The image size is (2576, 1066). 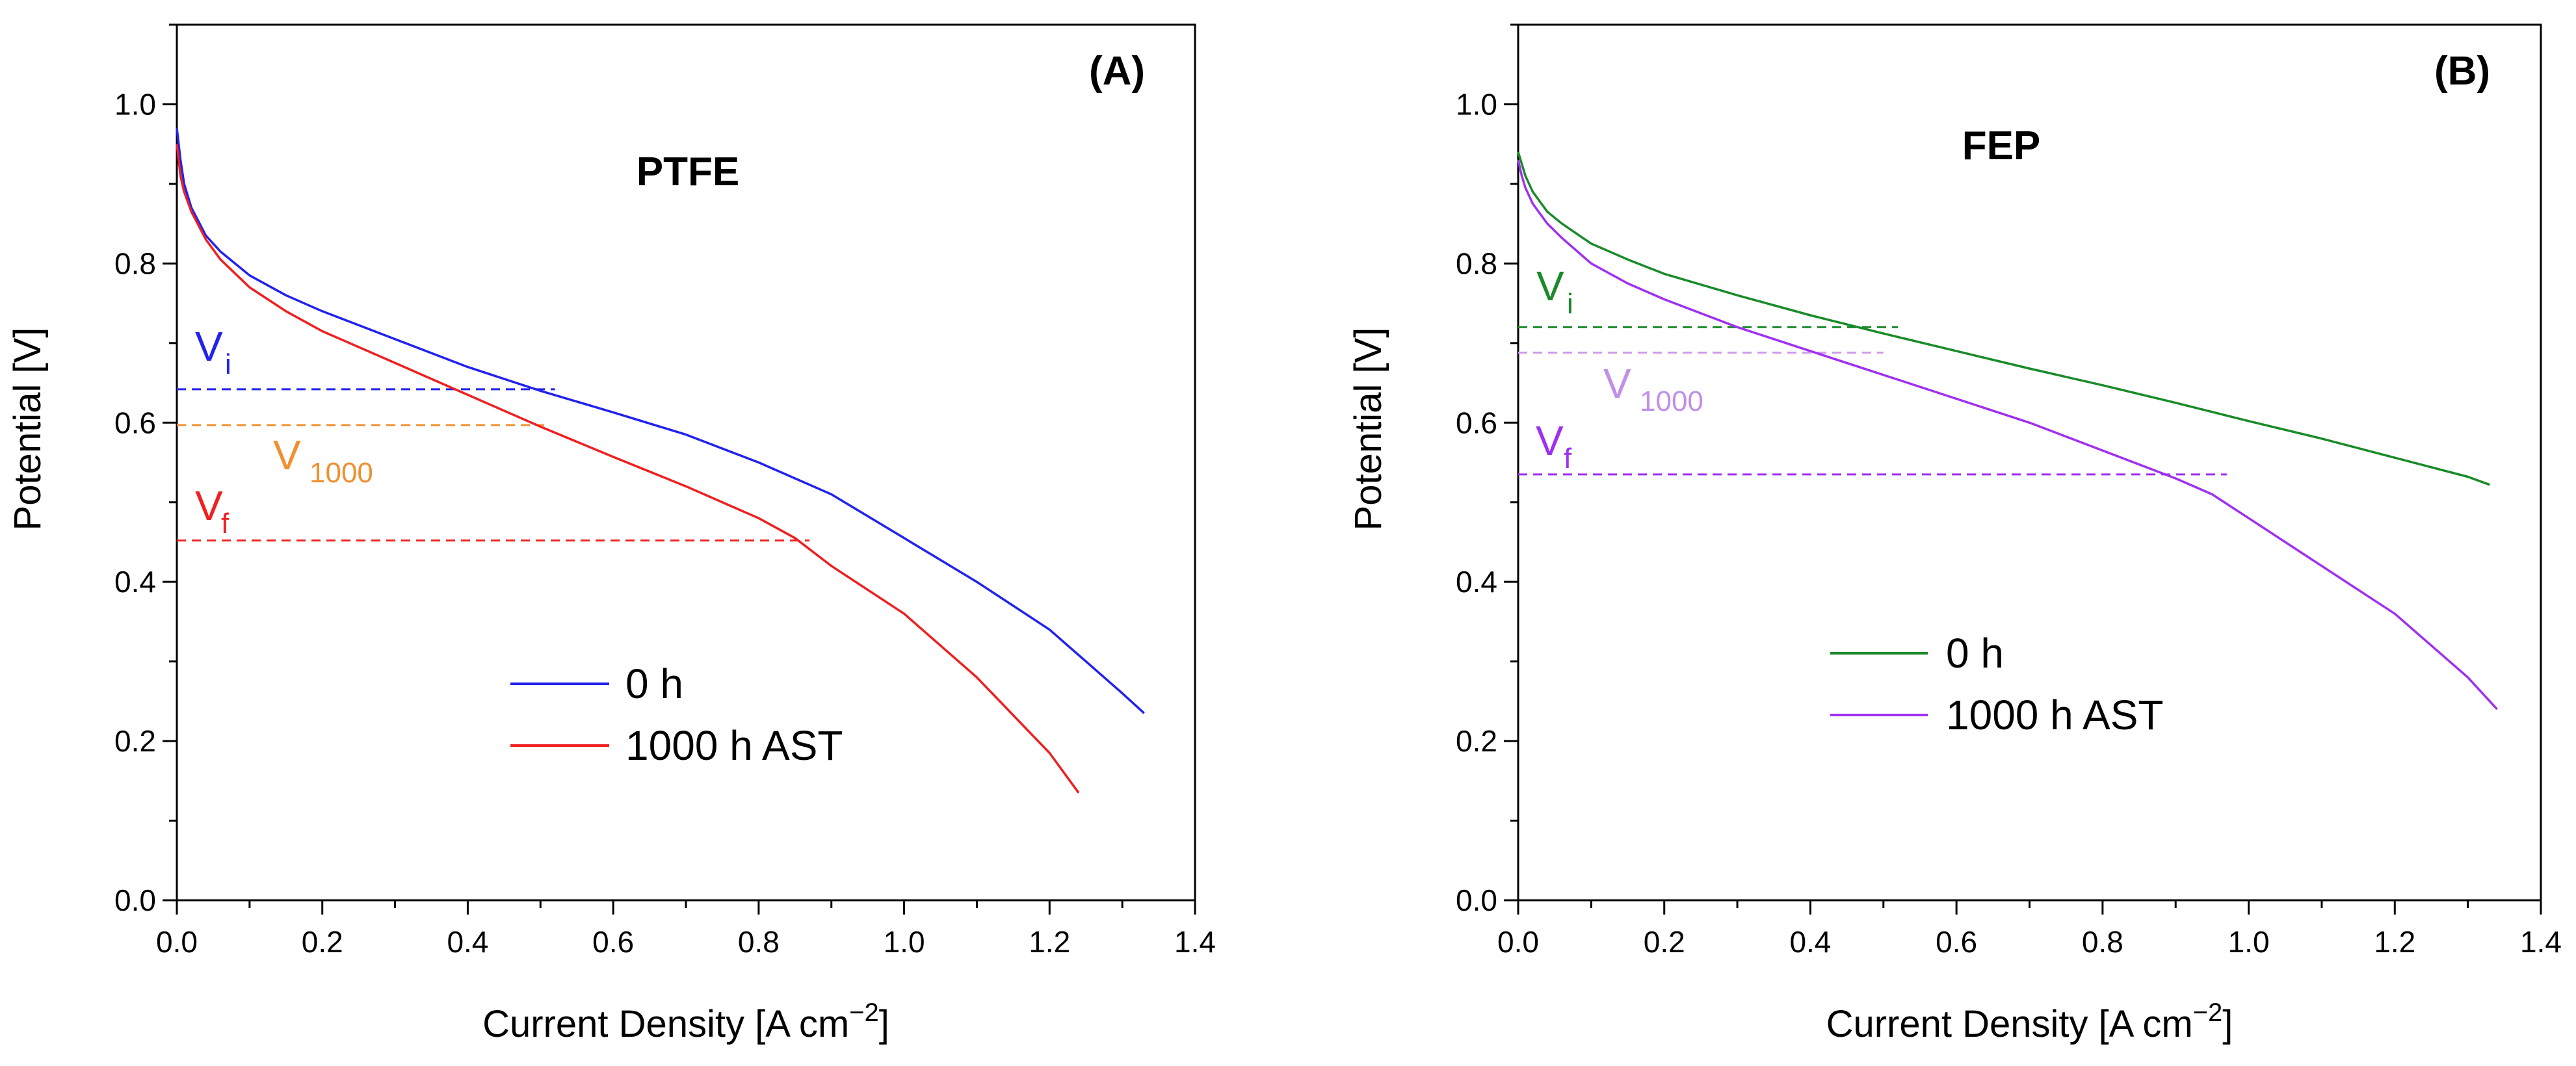 What do you see at coordinates (688, 172) in the screenshot?
I see `material-label: PTFE` at bounding box center [688, 172].